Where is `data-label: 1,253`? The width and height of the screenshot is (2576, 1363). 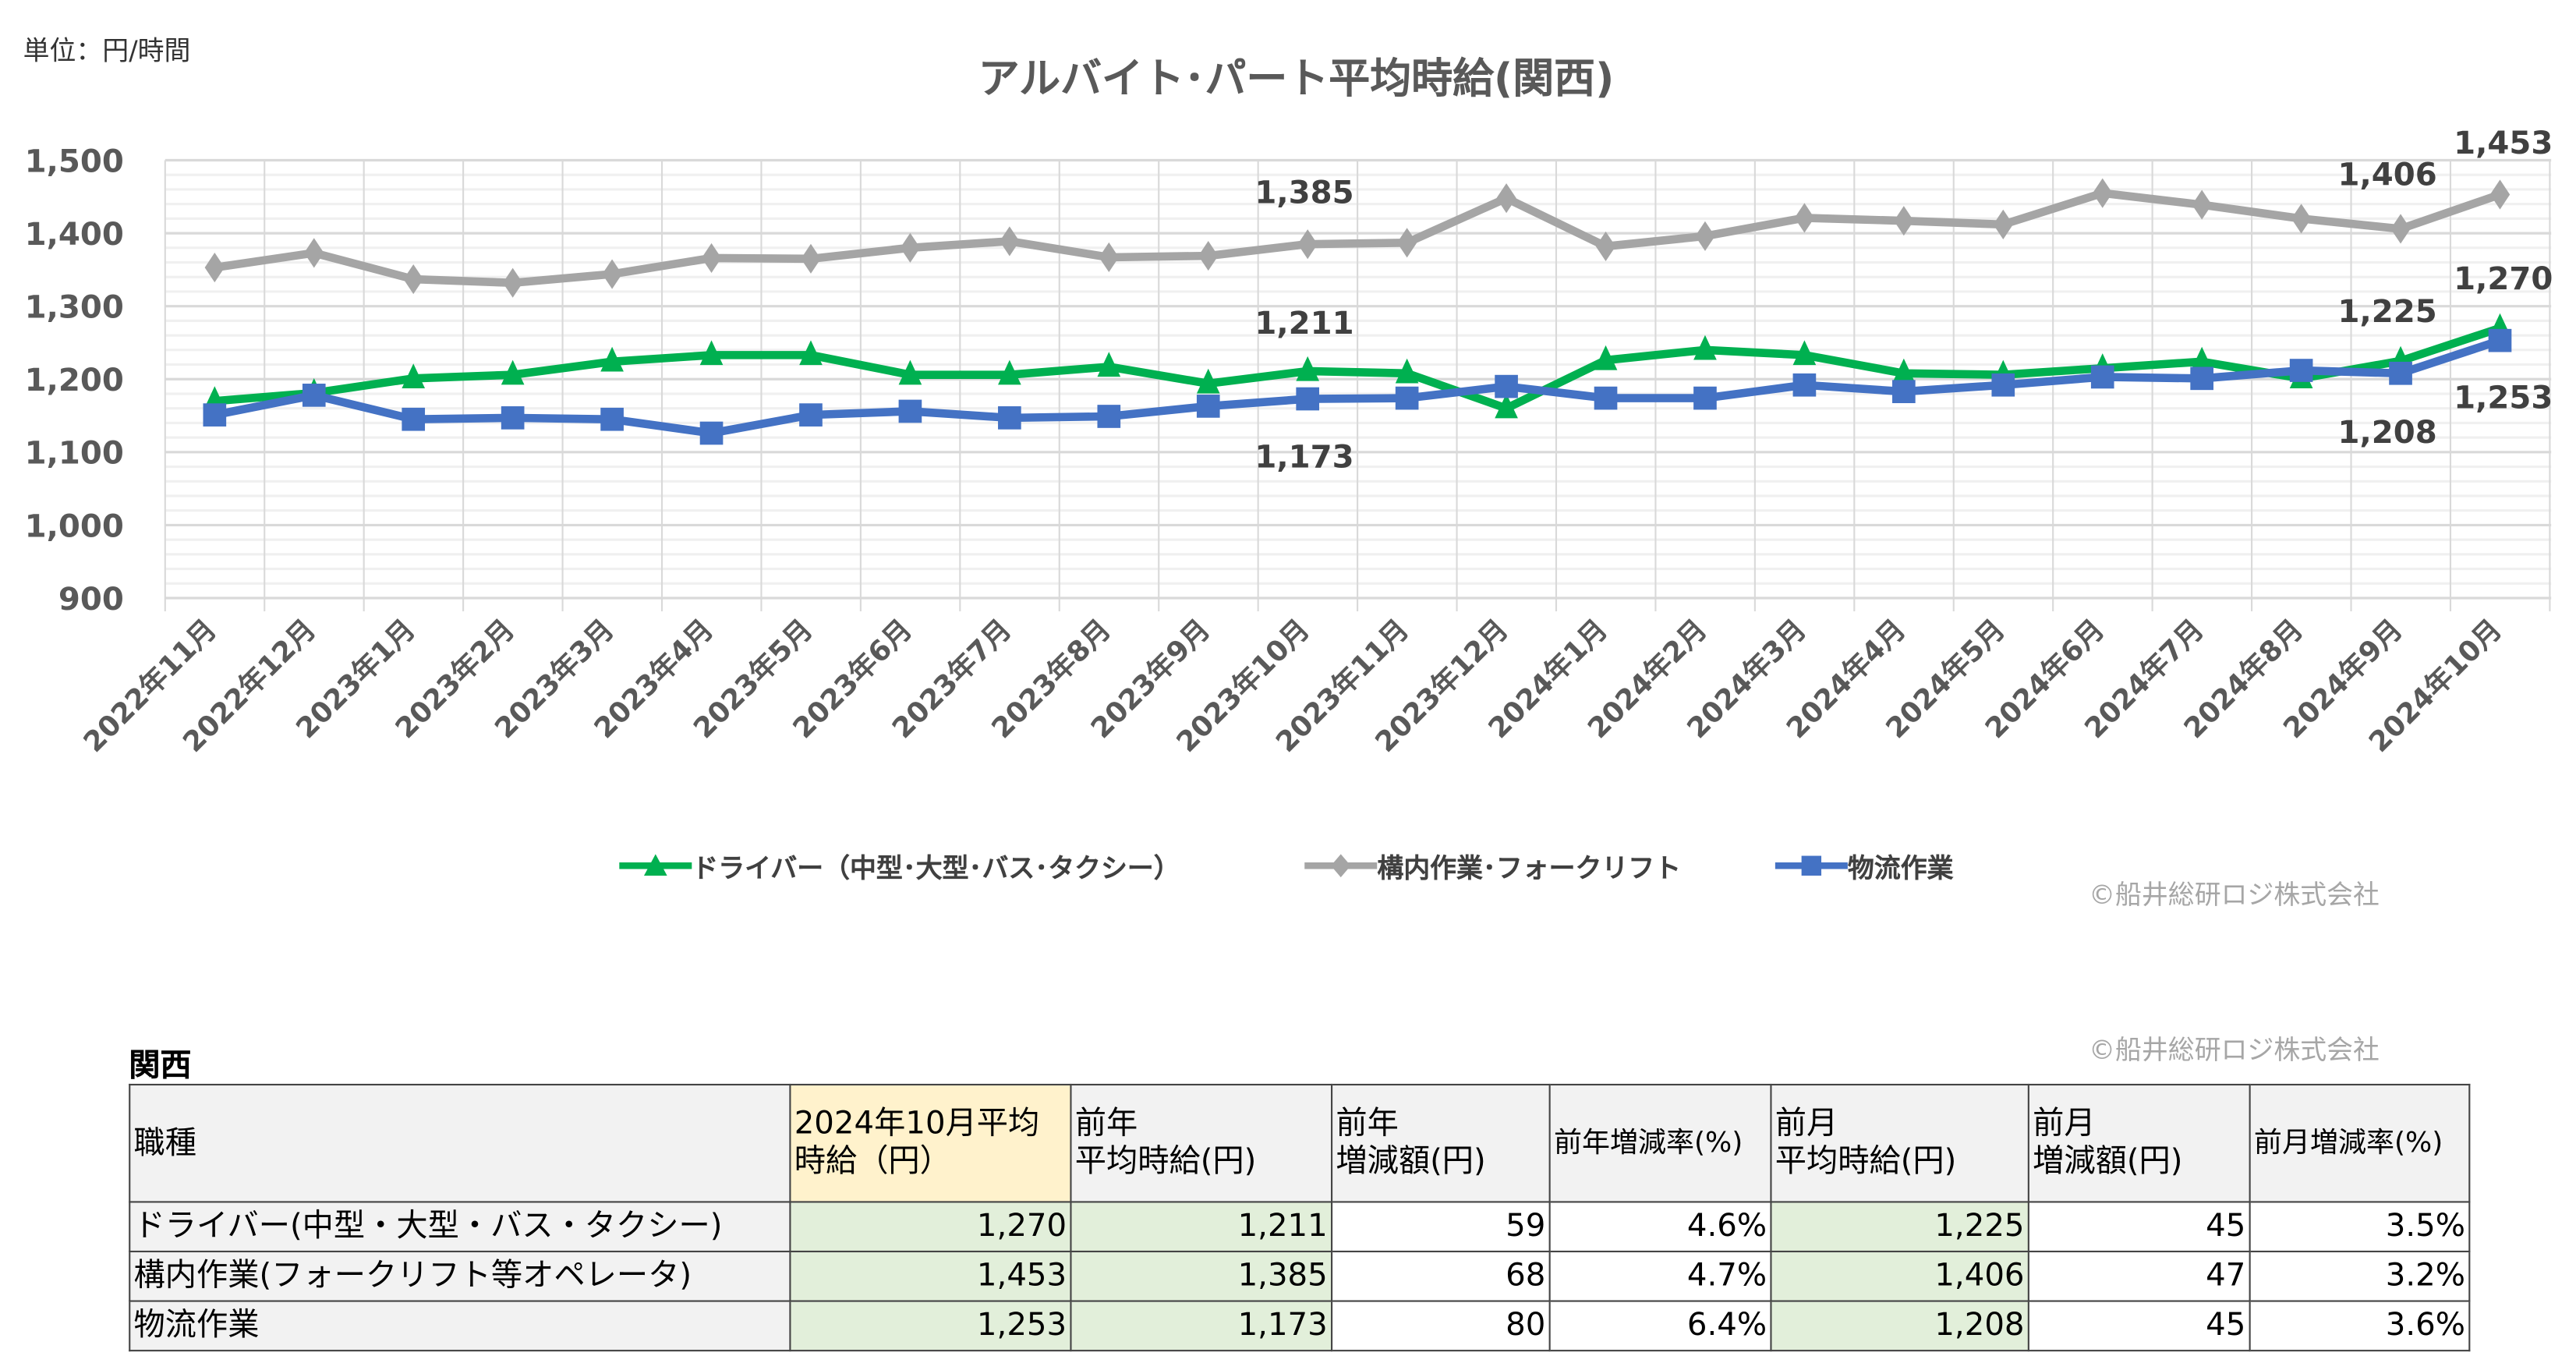
data-label: 1,253 is located at coordinates (2503, 398).